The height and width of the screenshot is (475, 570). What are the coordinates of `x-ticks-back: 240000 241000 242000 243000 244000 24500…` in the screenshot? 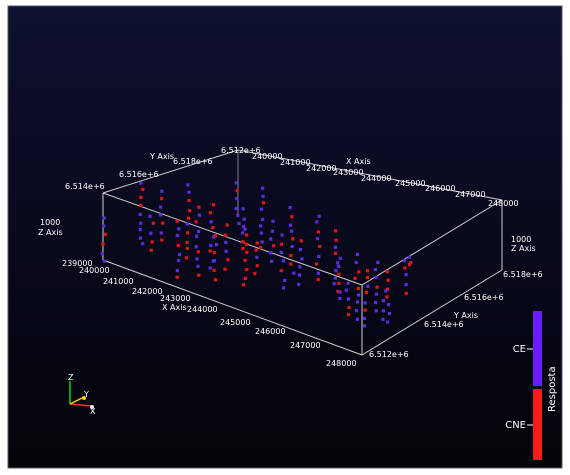 It's located at (385, 180).